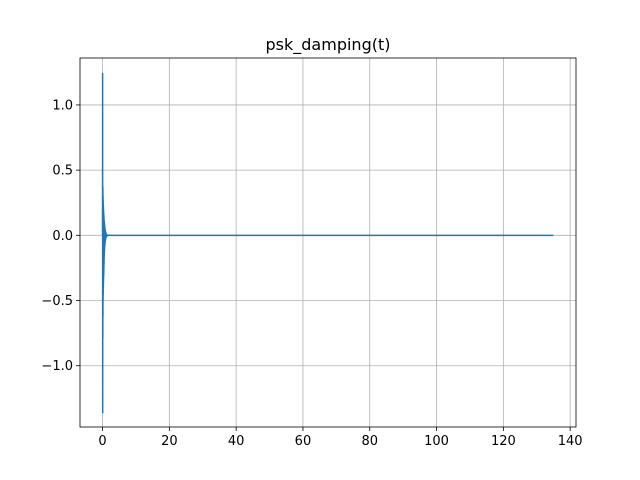  What do you see at coordinates (57, 301) in the screenshot?
I see `y-tick-label: −0.5` at bounding box center [57, 301].